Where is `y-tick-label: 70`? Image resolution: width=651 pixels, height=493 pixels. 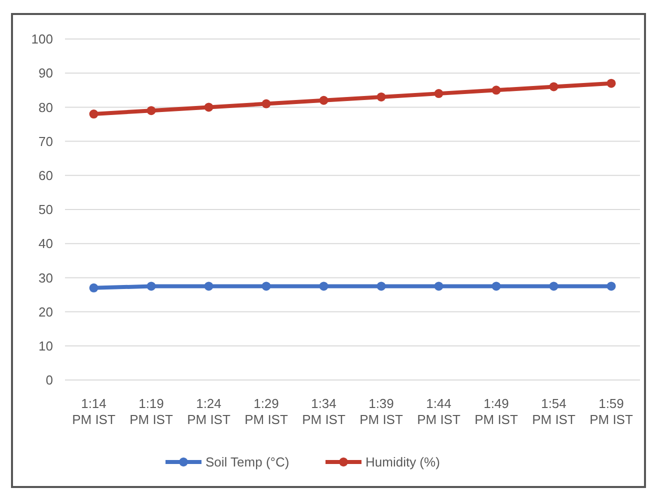 y-tick-label: 70 is located at coordinates (45, 141).